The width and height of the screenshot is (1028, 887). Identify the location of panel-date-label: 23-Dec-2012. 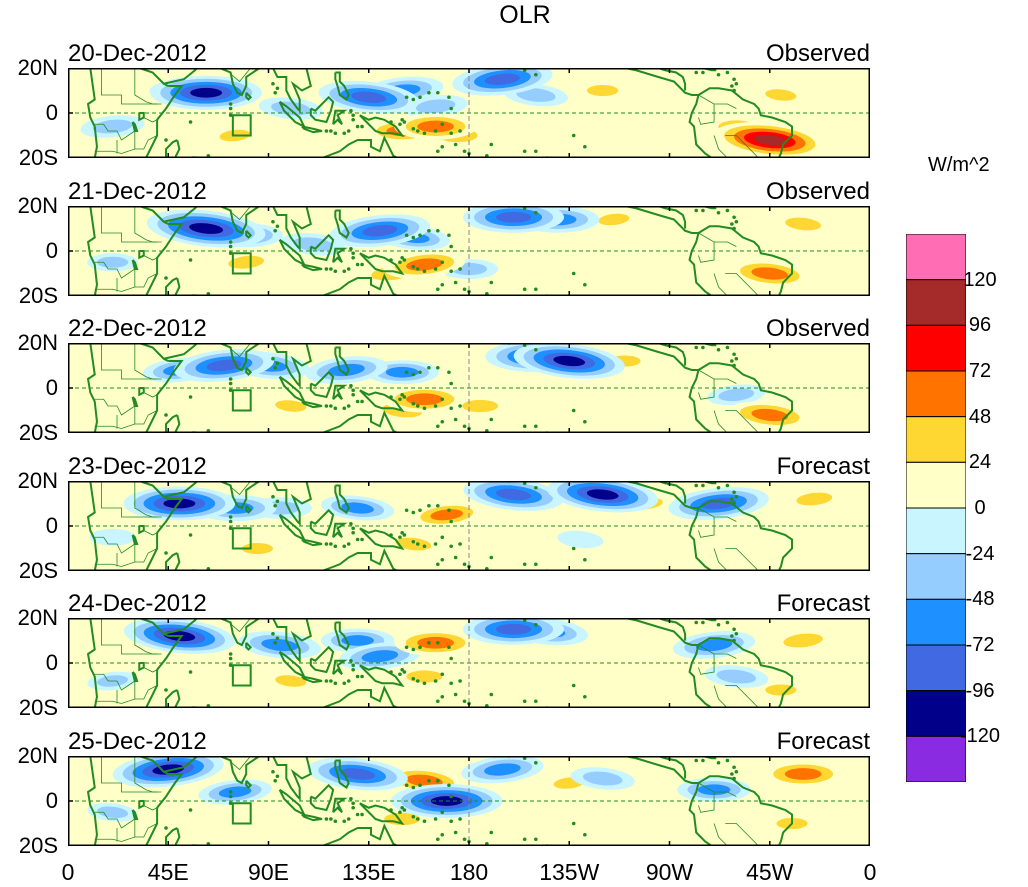
(137, 466).